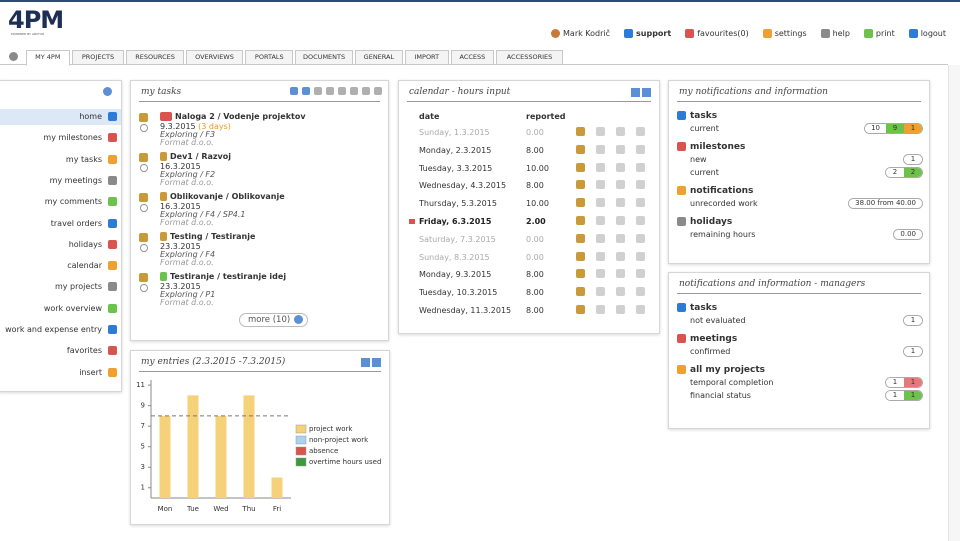  I want to click on row-date: Wednesday, 11.3.2015, so click(465, 310).